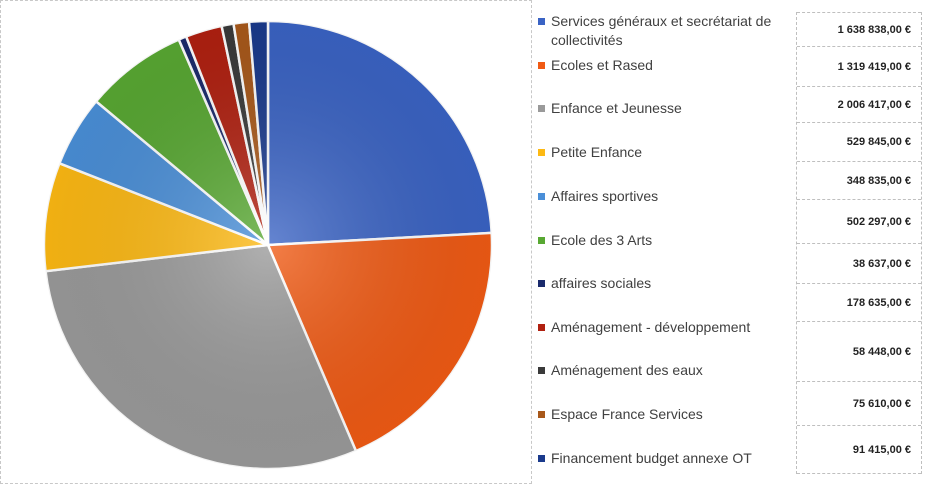 The height and width of the screenshot is (485, 926). Describe the element at coordinates (597, 152) in the screenshot. I see `legend-label: Petite Enfance` at that location.